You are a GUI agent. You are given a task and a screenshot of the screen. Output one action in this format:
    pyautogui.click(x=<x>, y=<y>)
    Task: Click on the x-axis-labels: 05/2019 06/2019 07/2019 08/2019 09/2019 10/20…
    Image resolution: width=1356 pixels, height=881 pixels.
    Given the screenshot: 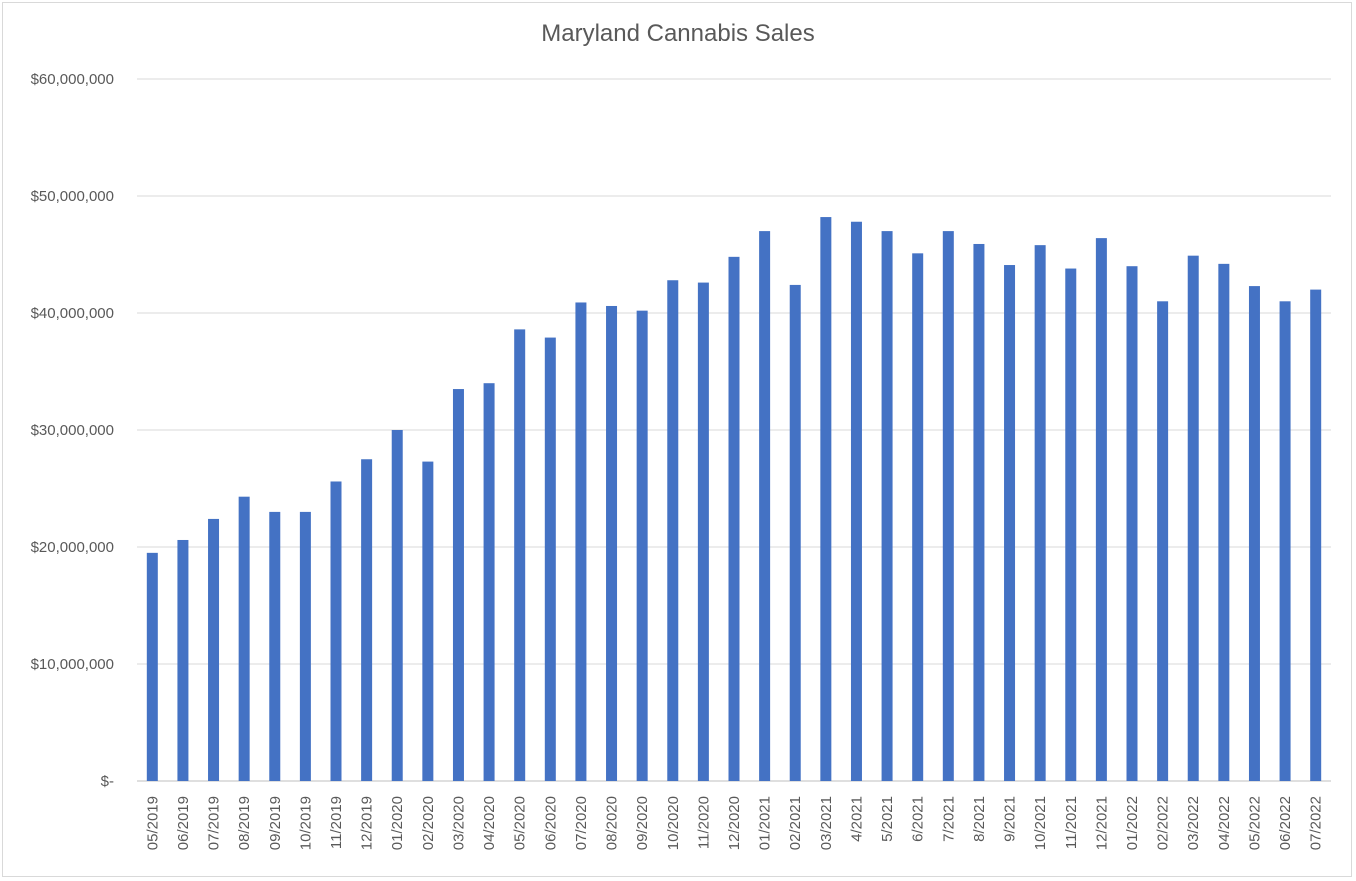 What is the action you would take?
    pyautogui.click(x=734, y=823)
    